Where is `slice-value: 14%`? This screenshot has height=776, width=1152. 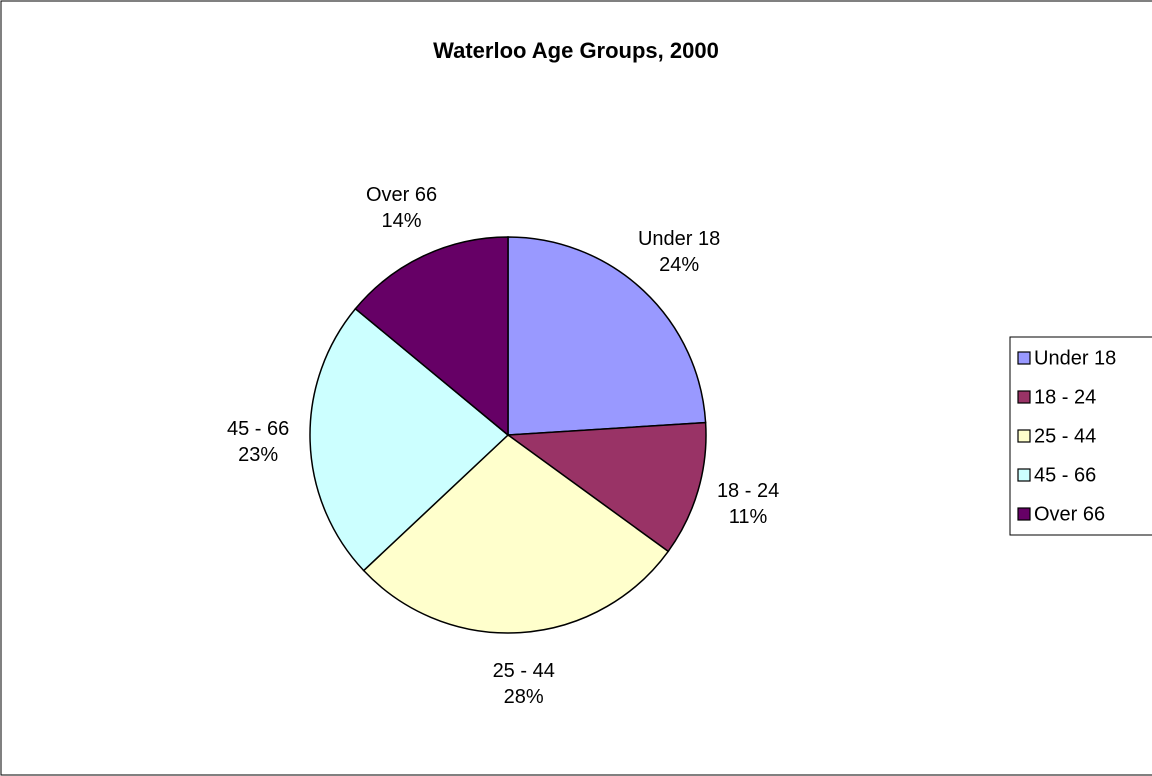 slice-value: 14% is located at coordinates (402, 221).